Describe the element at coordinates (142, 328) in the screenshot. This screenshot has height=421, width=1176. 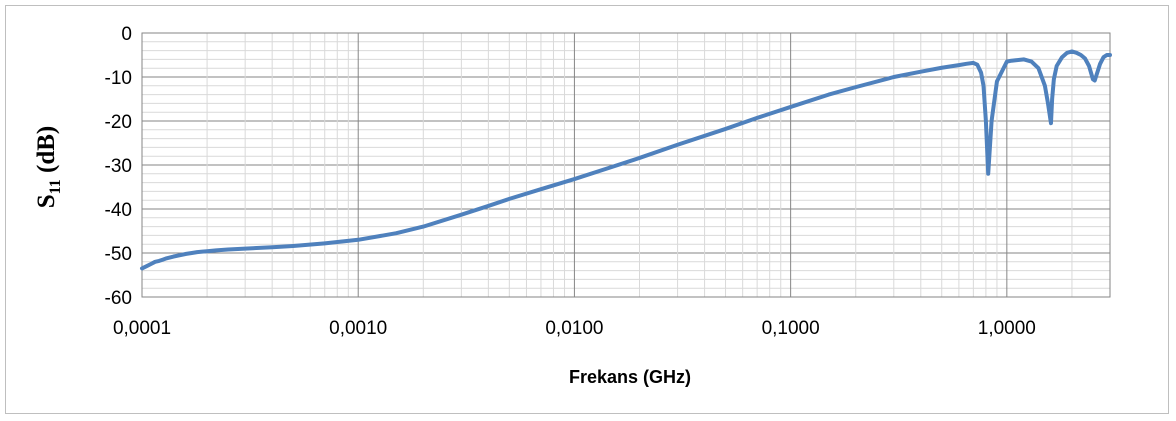
I see `x-tick-label: 0,0001` at that location.